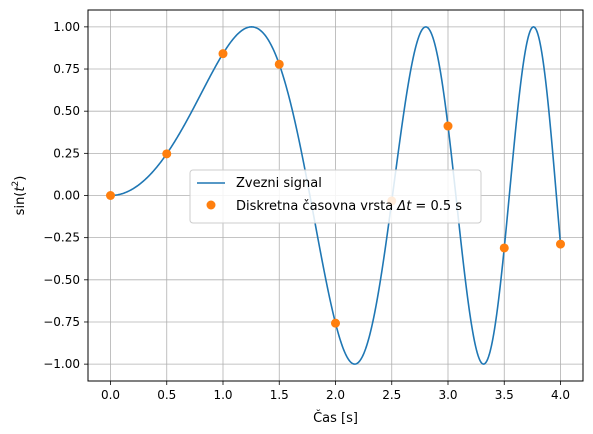  Describe the element at coordinates (504, 395) in the screenshot. I see `x-tick-label: 3.5` at that location.